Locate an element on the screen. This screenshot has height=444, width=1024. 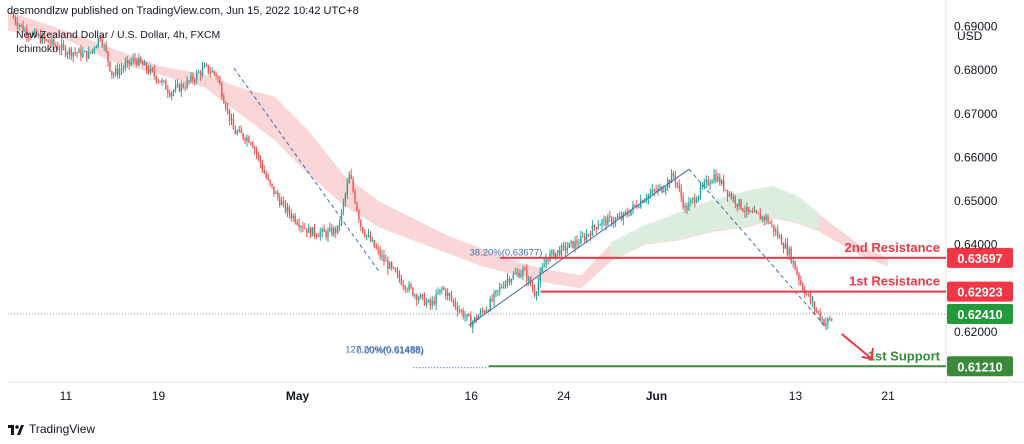
ichimoku-cloud-bullish is located at coordinates (714, 223).